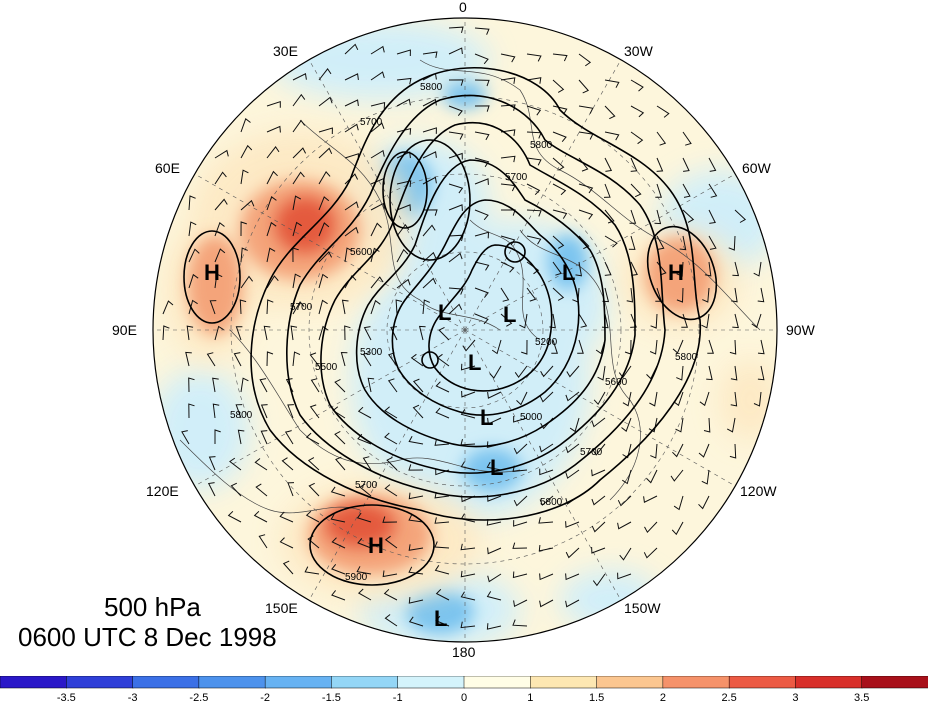 Image resolution: width=928 pixels, height=702 pixels. I want to click on lon-label-90e: 90E, so click(124, 330).